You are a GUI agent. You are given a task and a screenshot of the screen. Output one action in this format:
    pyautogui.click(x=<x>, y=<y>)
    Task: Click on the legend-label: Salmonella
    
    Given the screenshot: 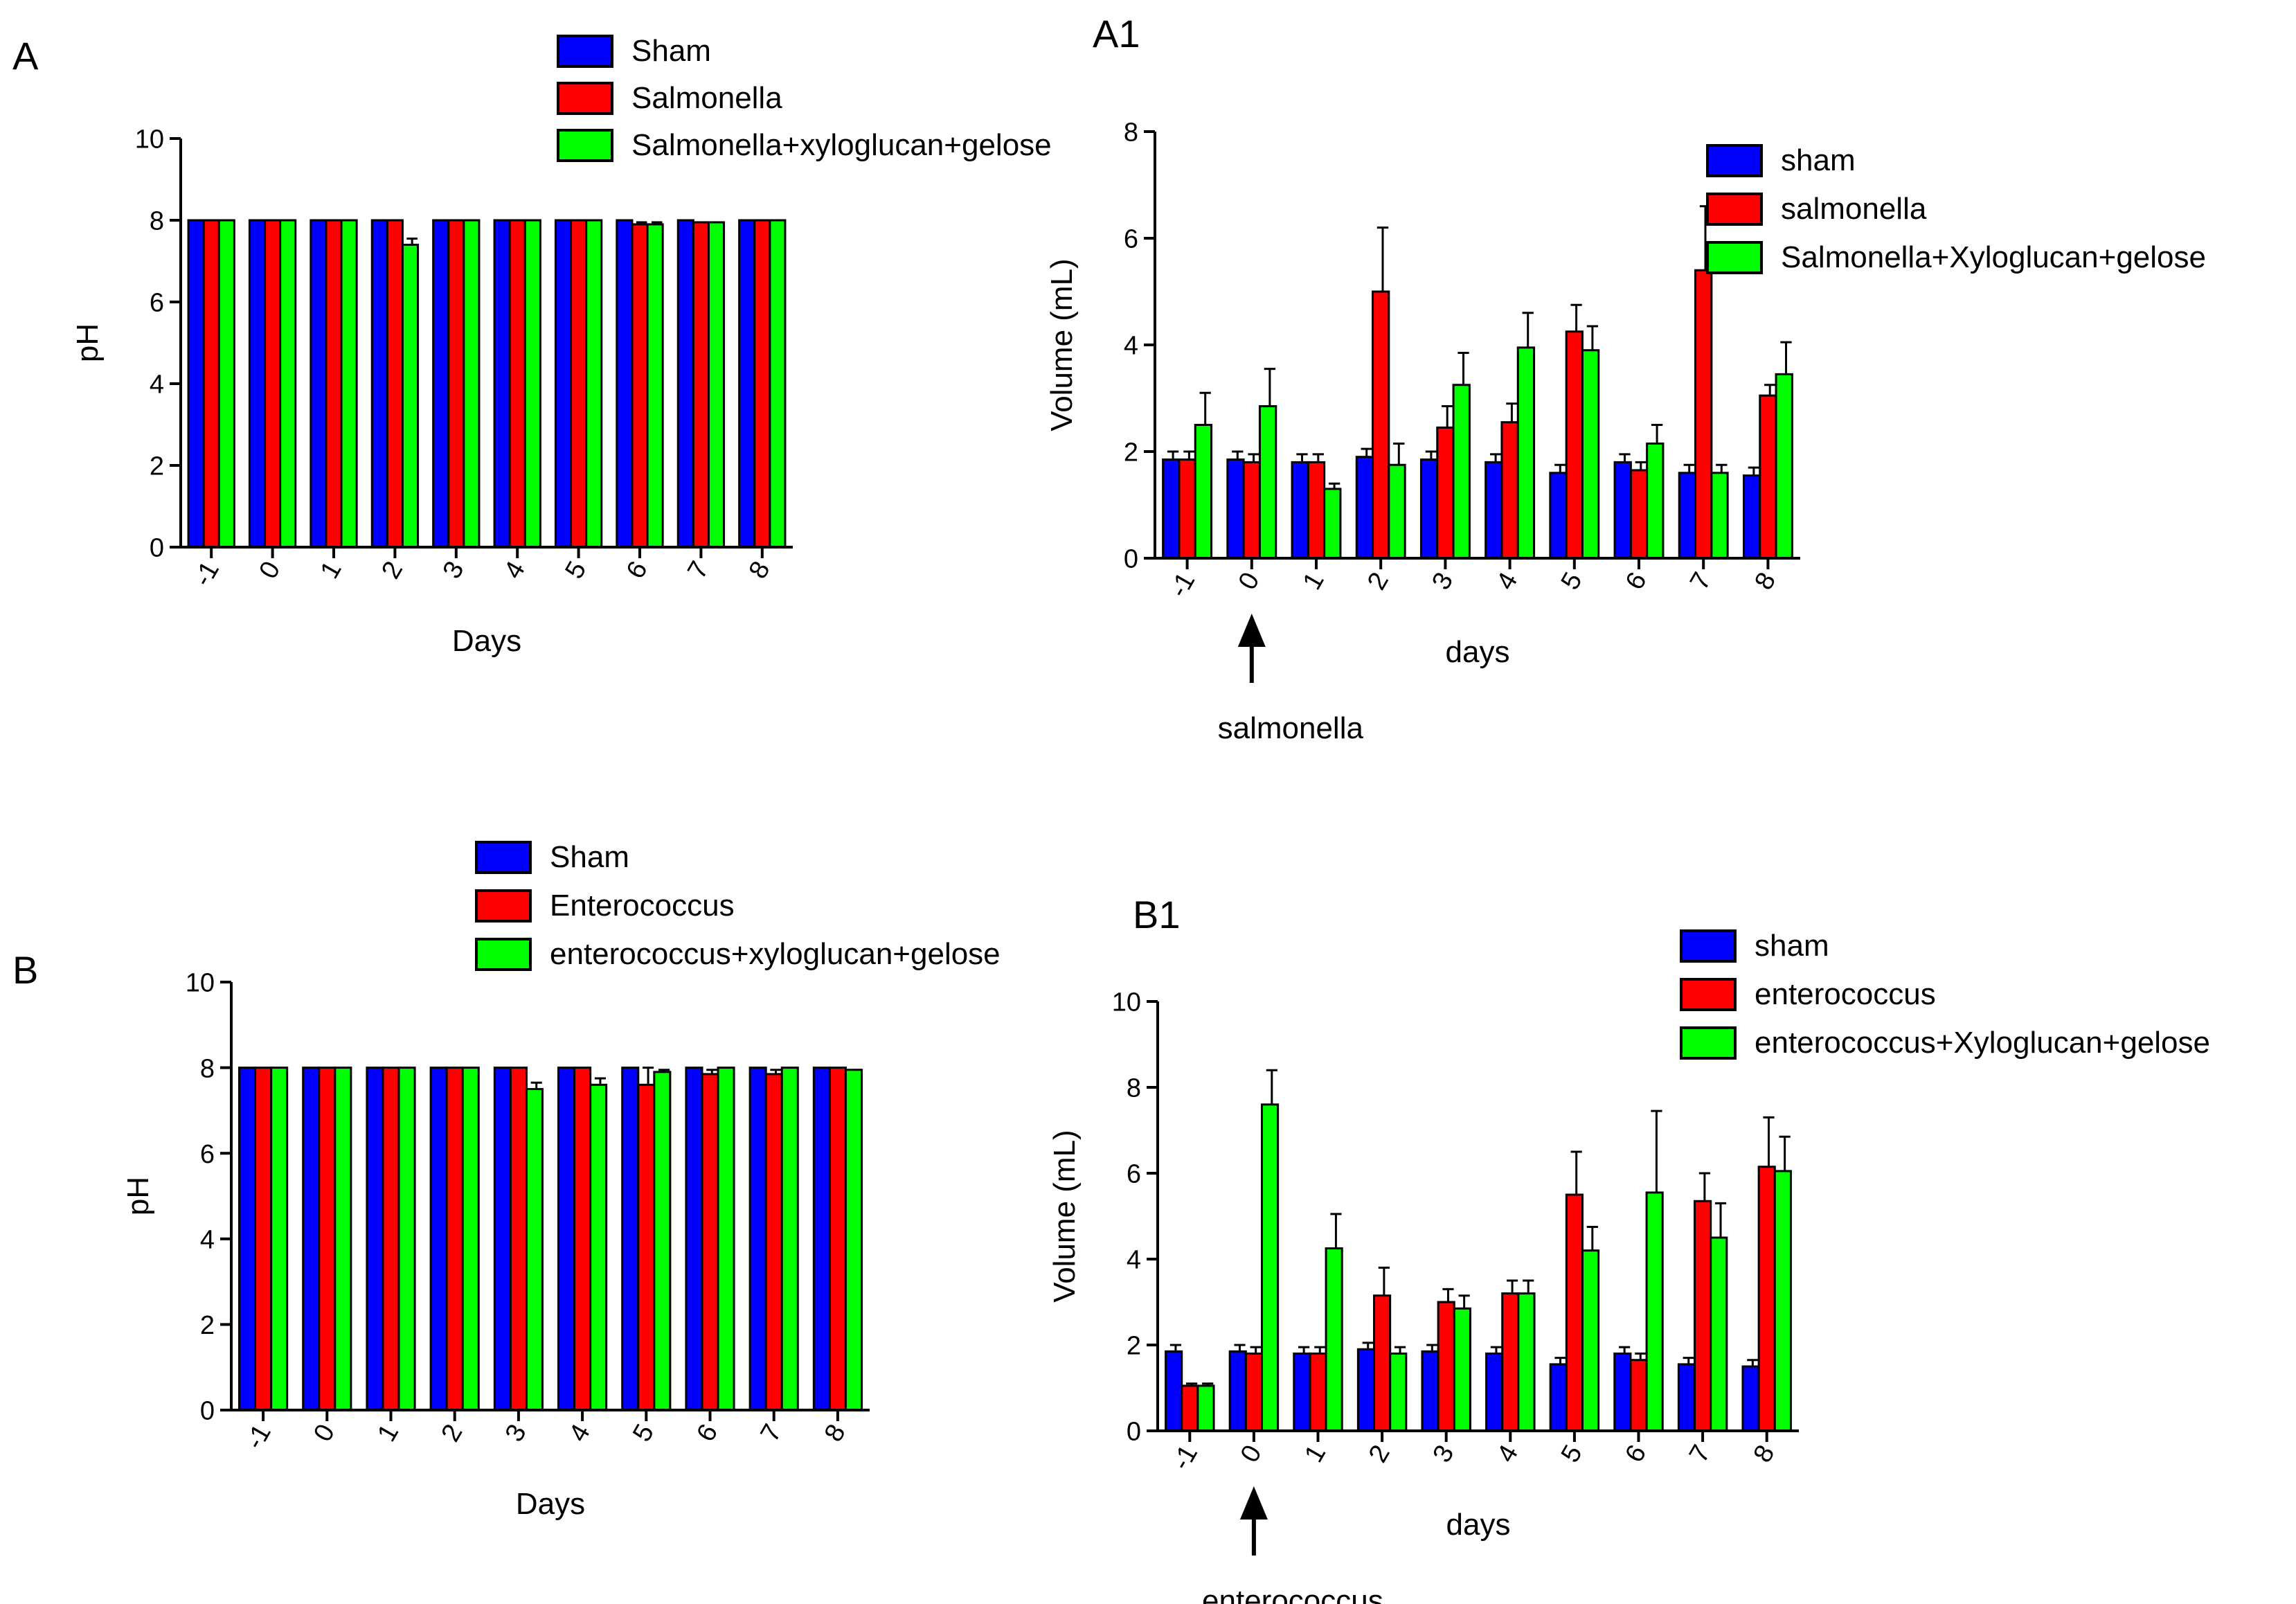 What is the action you would take?
    pyautogui.click(x=706, y=98)
    